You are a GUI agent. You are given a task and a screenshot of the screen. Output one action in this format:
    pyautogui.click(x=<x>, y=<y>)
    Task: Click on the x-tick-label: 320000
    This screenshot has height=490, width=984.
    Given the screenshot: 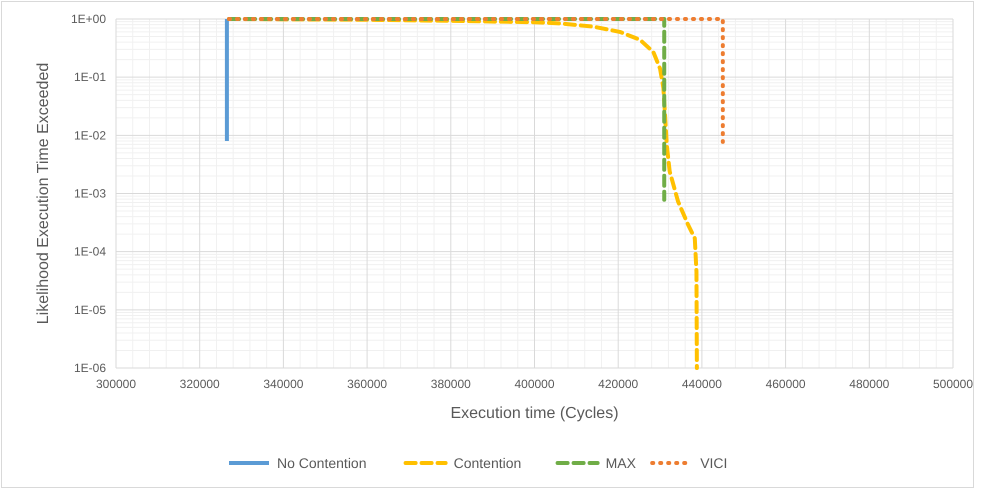 What is the action you would take?
    pyautogui.click(x=200, y=384)
    